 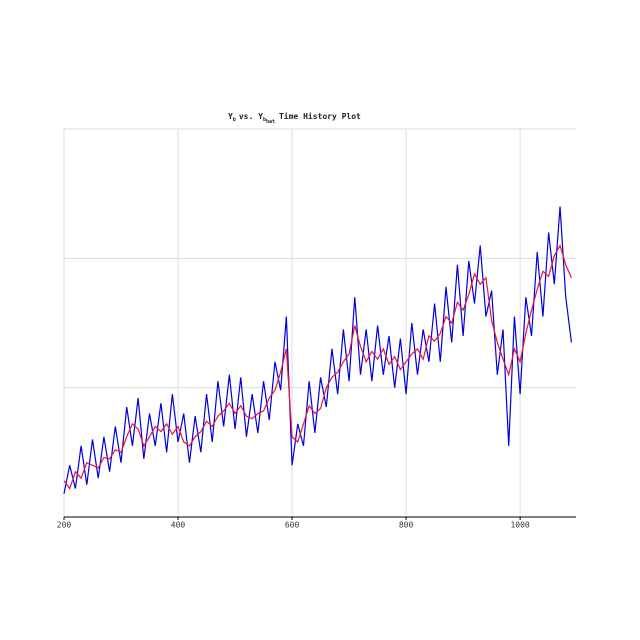 I want to click on chart-title: Yb vs. YbhatTime History Plot, so click(x=294, y=118).